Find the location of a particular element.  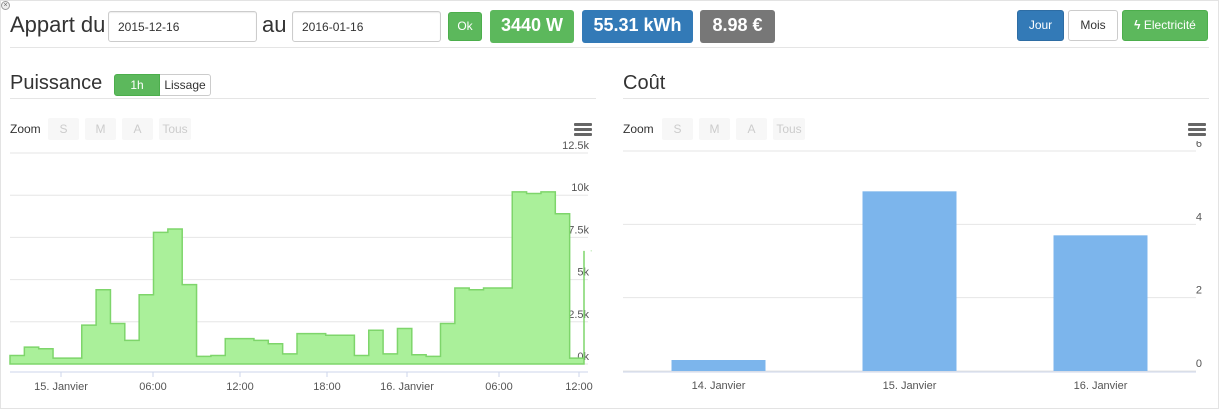

puissance-mode-group: 1h Lissage is located at coordinates (162, 85).